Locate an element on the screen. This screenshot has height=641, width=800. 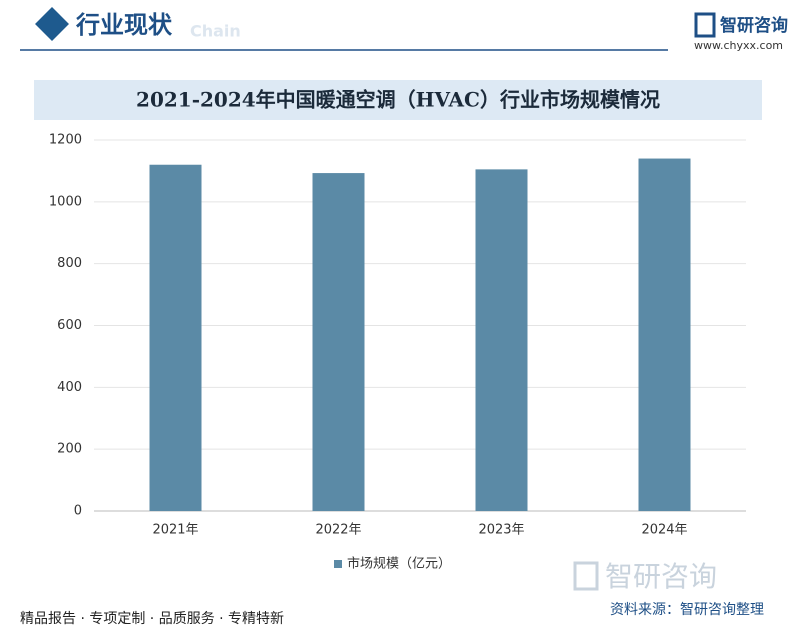
x-tick-label: 2021年 is located at coordinates (175, 530).